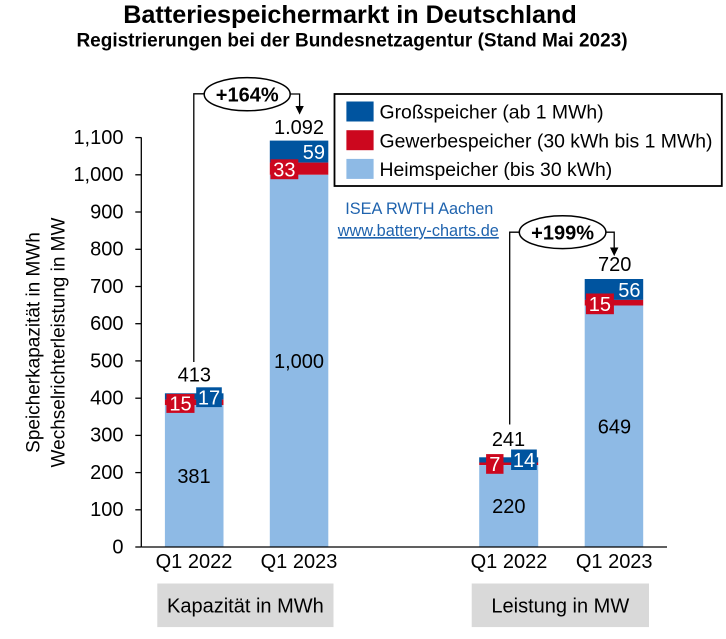 The width and height of the screenshot is (726, 639). What do you see at coordinates (117, 547) in the screenshot?
I see `svg-text: 0` at bounding box center [117, 547].